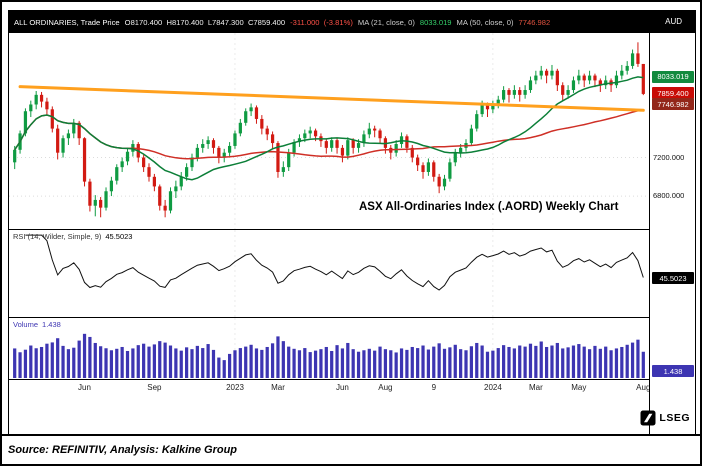 This screenshot has height=466, width=702. What do you see at coordinates (579, 387) in the screenshot?
I see `x-tick-label: May` at bounding box center [579, 387].